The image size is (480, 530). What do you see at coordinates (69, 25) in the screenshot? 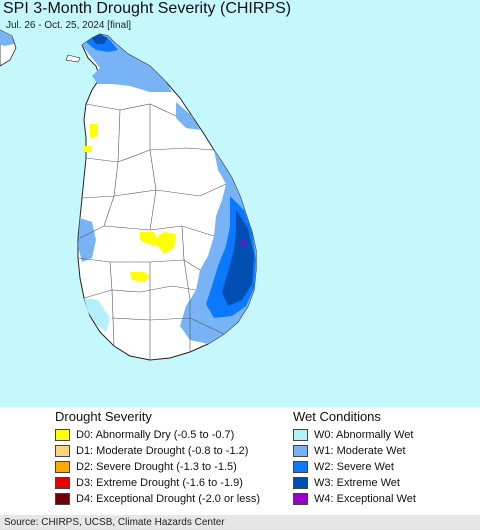
I see `map-subtitle: Jul. 26 - Oct. 25, 2024 [final]` at bounding box center [69, 25].